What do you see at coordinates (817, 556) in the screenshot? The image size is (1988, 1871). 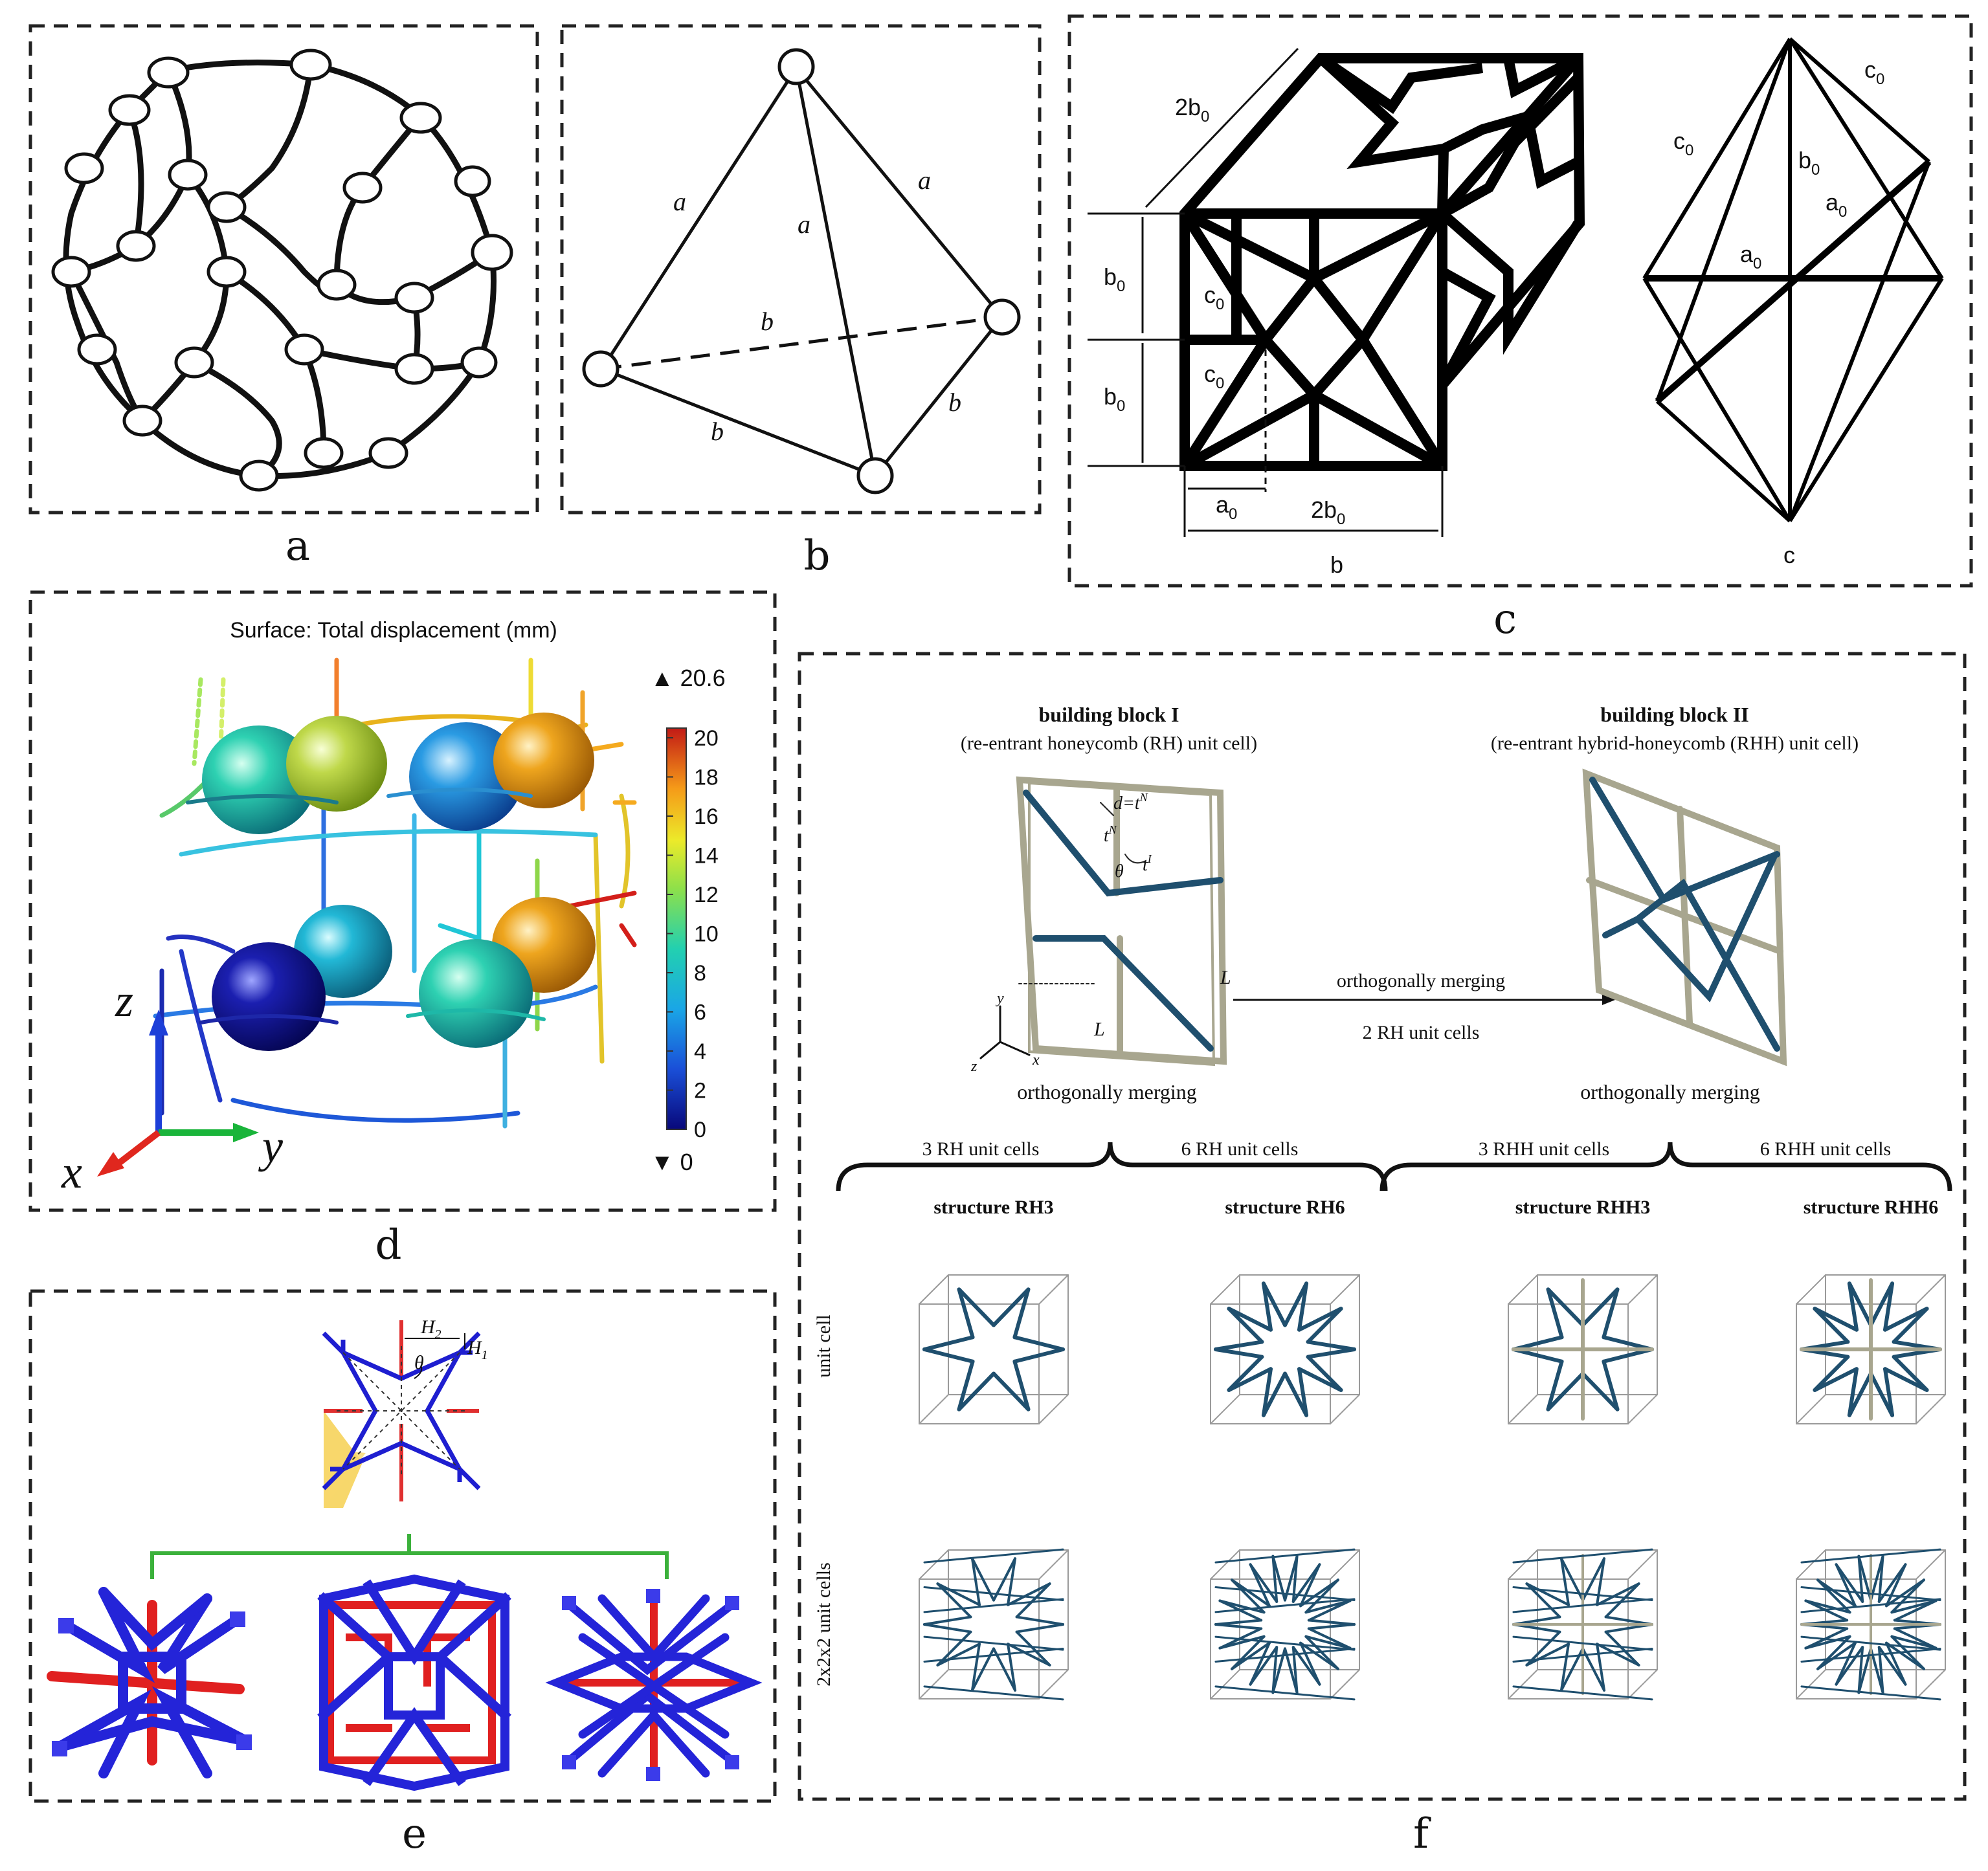 I see `panel-b-caption: b` at bounding box center [817, 556].